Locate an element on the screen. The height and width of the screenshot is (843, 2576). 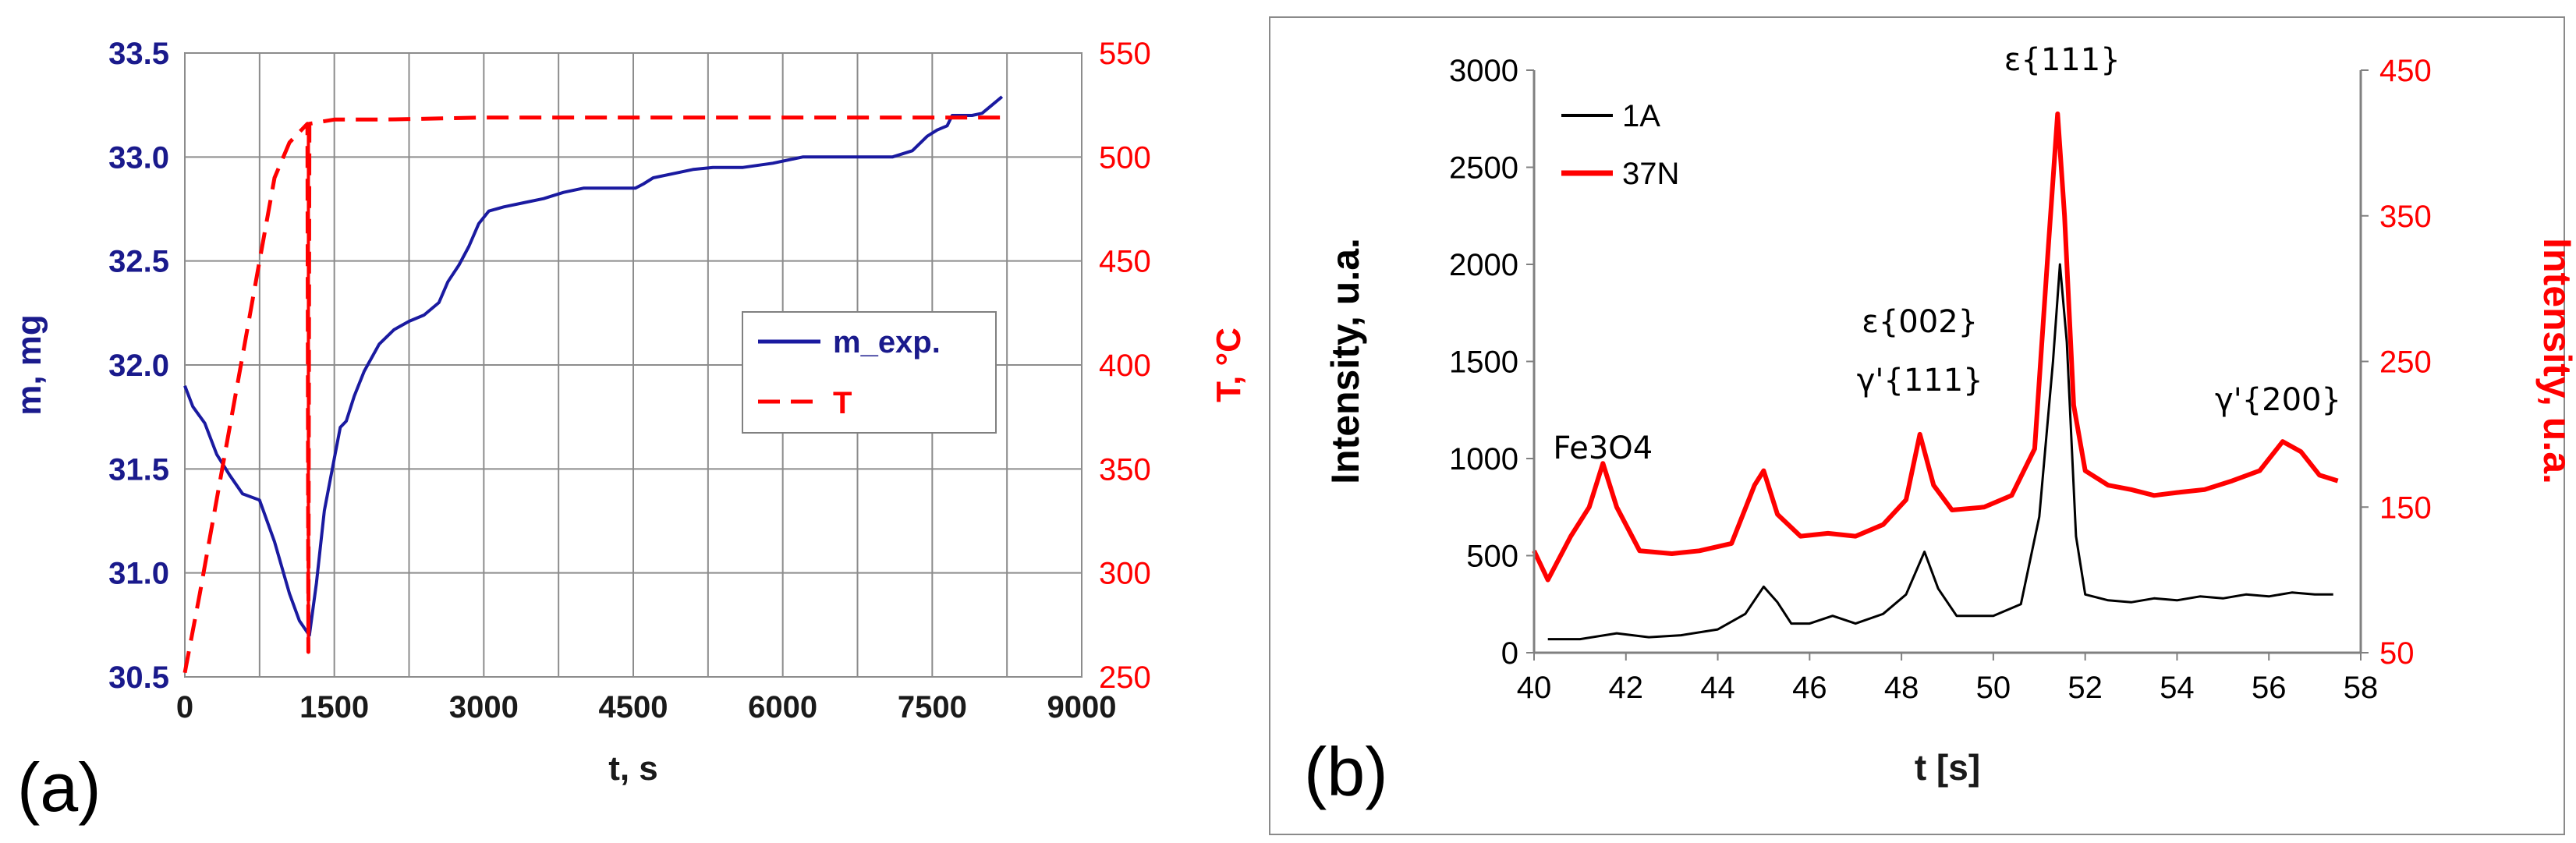
panel-b-y-axis-label: Intensity, u.a. is located at coordinates (1345, 361).